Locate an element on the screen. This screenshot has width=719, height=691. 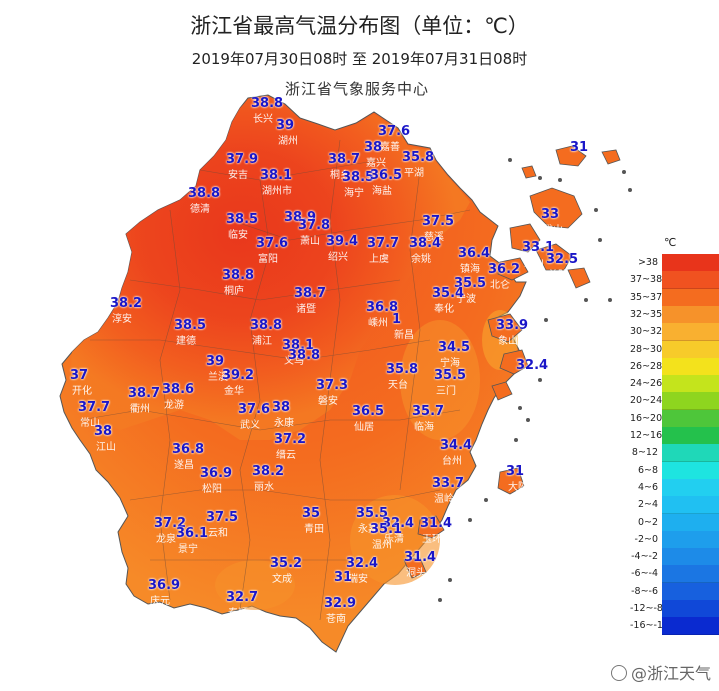
legend-row: -4~-2 is located at coordinates (674, 557).